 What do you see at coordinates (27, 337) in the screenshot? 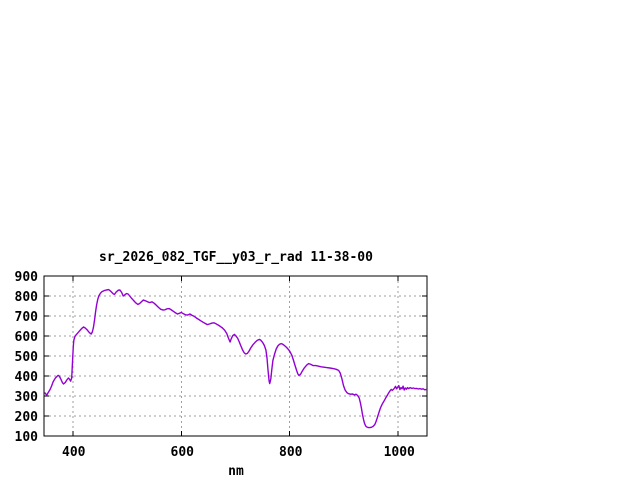
I see `y-tick-label: 600` at bounding box center [27, 337].